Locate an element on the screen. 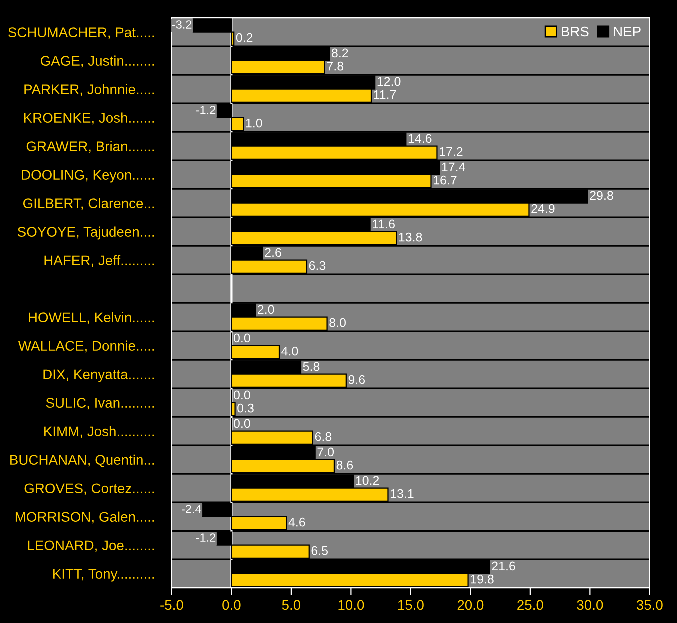 The width and height of the screenshot is (677, 623). data-label: -3.2 is located at coordinates (182, 24).